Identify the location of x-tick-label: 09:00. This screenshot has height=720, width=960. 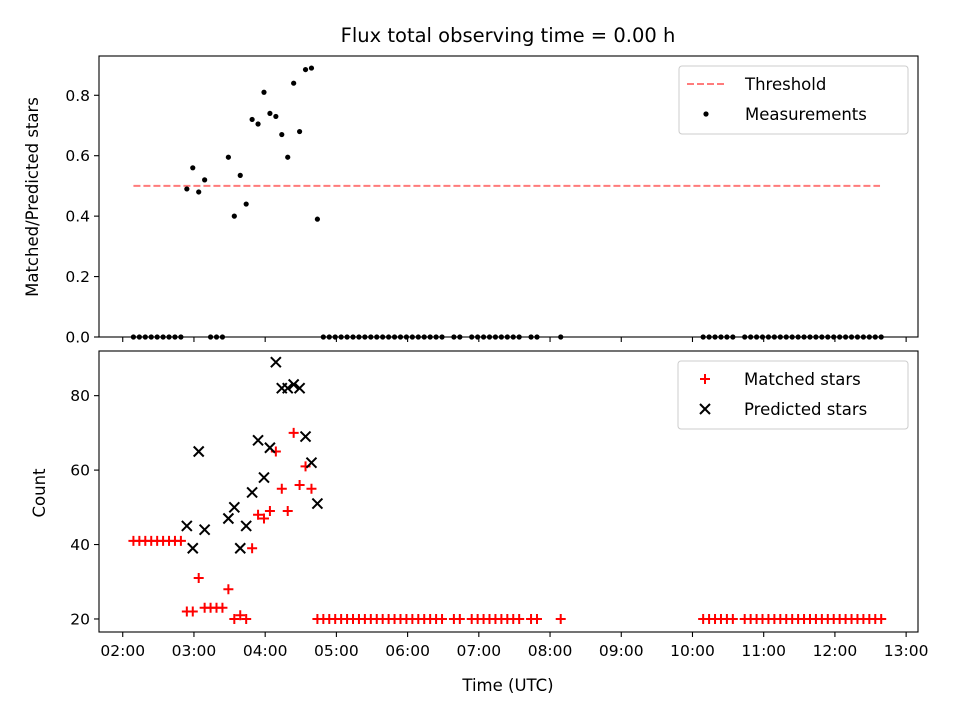
(621, 651).